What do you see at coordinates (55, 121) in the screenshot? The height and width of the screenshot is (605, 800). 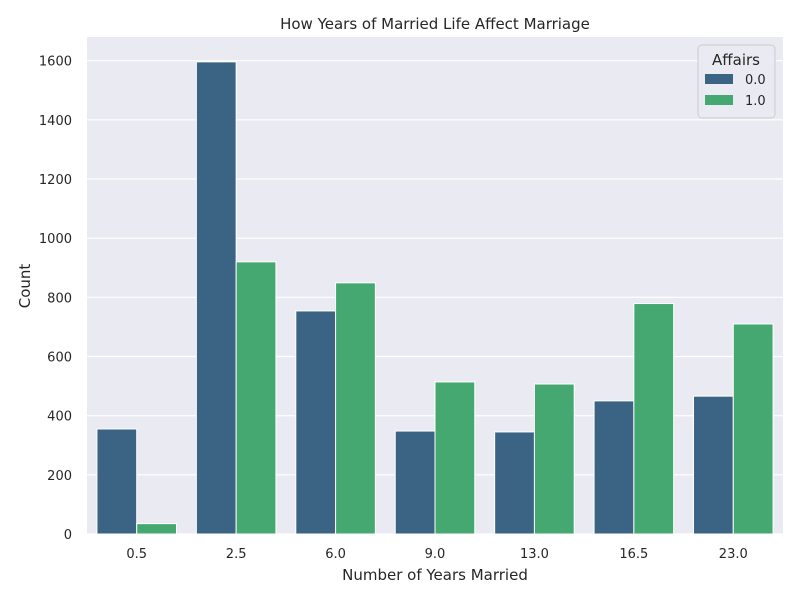 I see `y-tick-label: 1400` at bounding box center [55, 121].